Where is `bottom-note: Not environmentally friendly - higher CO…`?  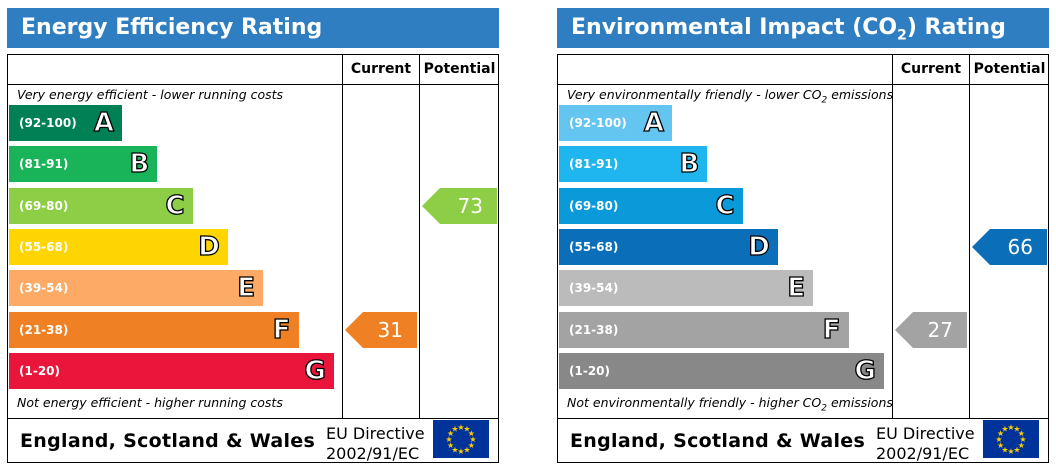
bottom-note: Not environmentally friendly - higher CO… is located at coordinates (730, 404).